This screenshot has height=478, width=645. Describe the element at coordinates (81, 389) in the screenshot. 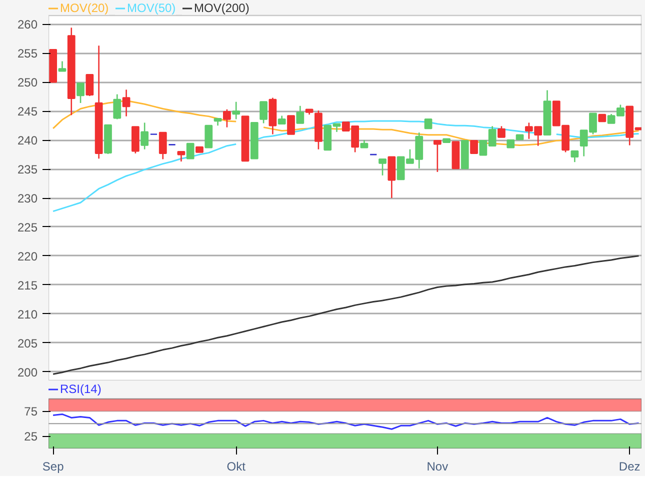

I see `series-label: RSI(14)` at that location.